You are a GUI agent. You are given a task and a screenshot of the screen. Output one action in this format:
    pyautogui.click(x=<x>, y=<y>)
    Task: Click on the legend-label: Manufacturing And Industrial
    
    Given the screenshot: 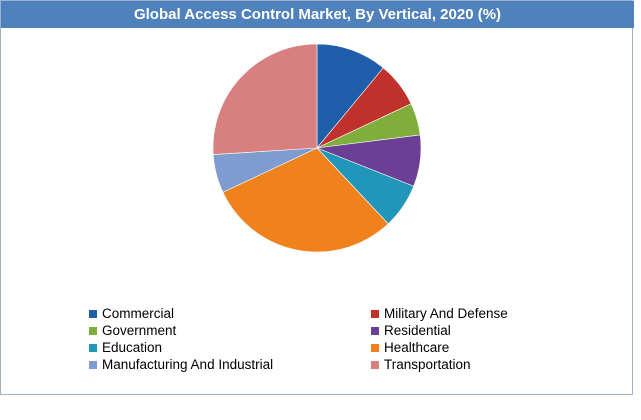 What is the action you would take?
    pyautogui.click(x=188, y=364)
    